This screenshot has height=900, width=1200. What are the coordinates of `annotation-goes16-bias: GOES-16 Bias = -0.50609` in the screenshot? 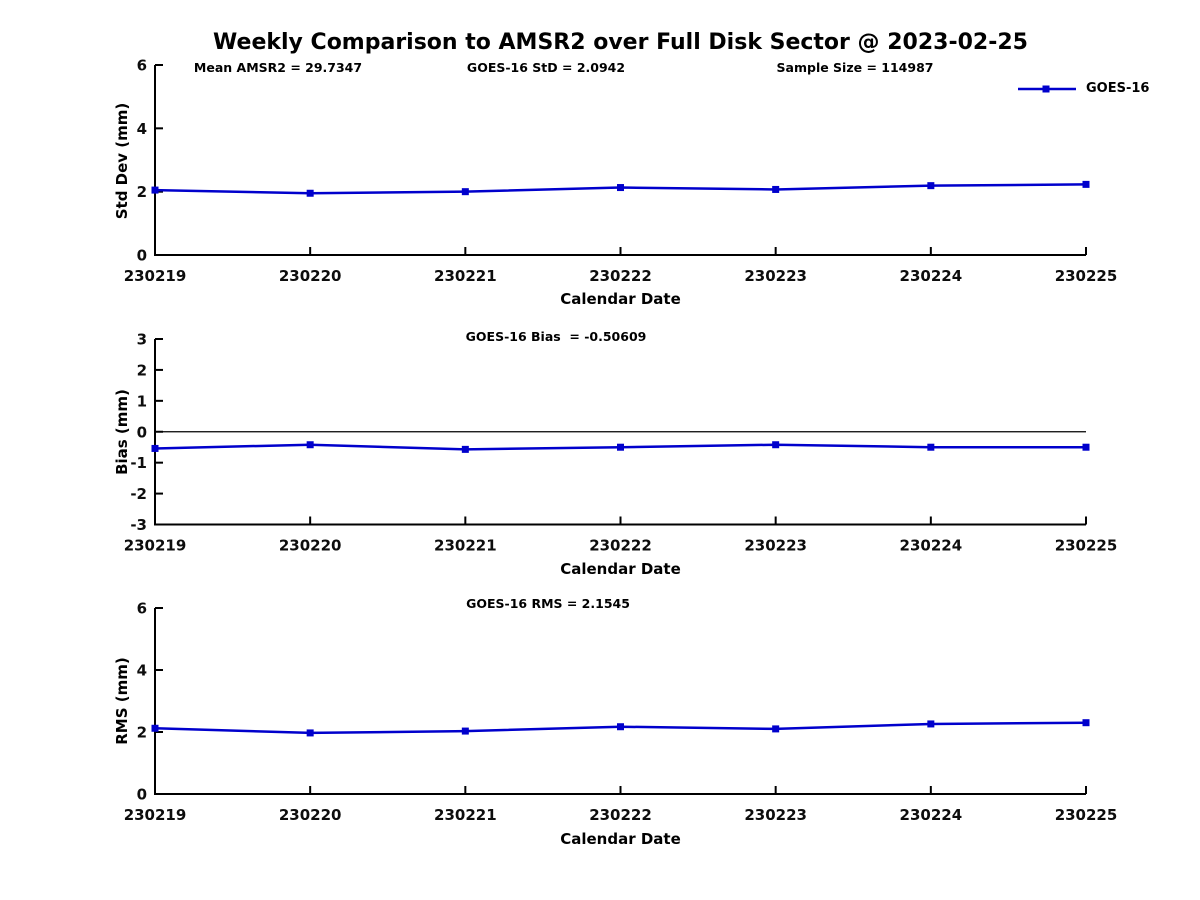 It's located at (556, 336).